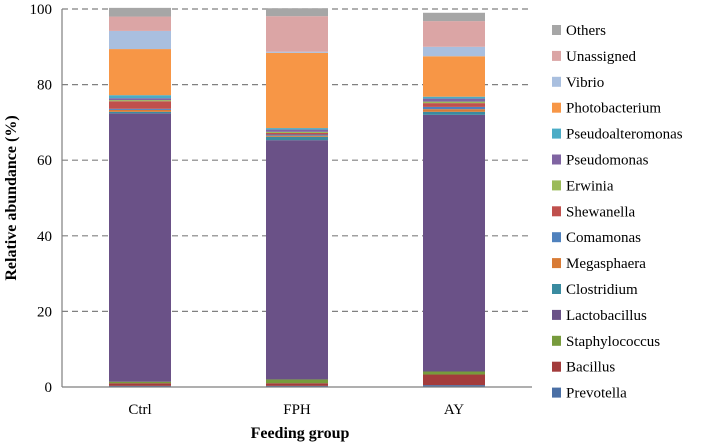 The image size is (709, 444). Describe the element at coordinates (613, 109) in the screenshot. I see `legend-label: Photobacterium` at that location.